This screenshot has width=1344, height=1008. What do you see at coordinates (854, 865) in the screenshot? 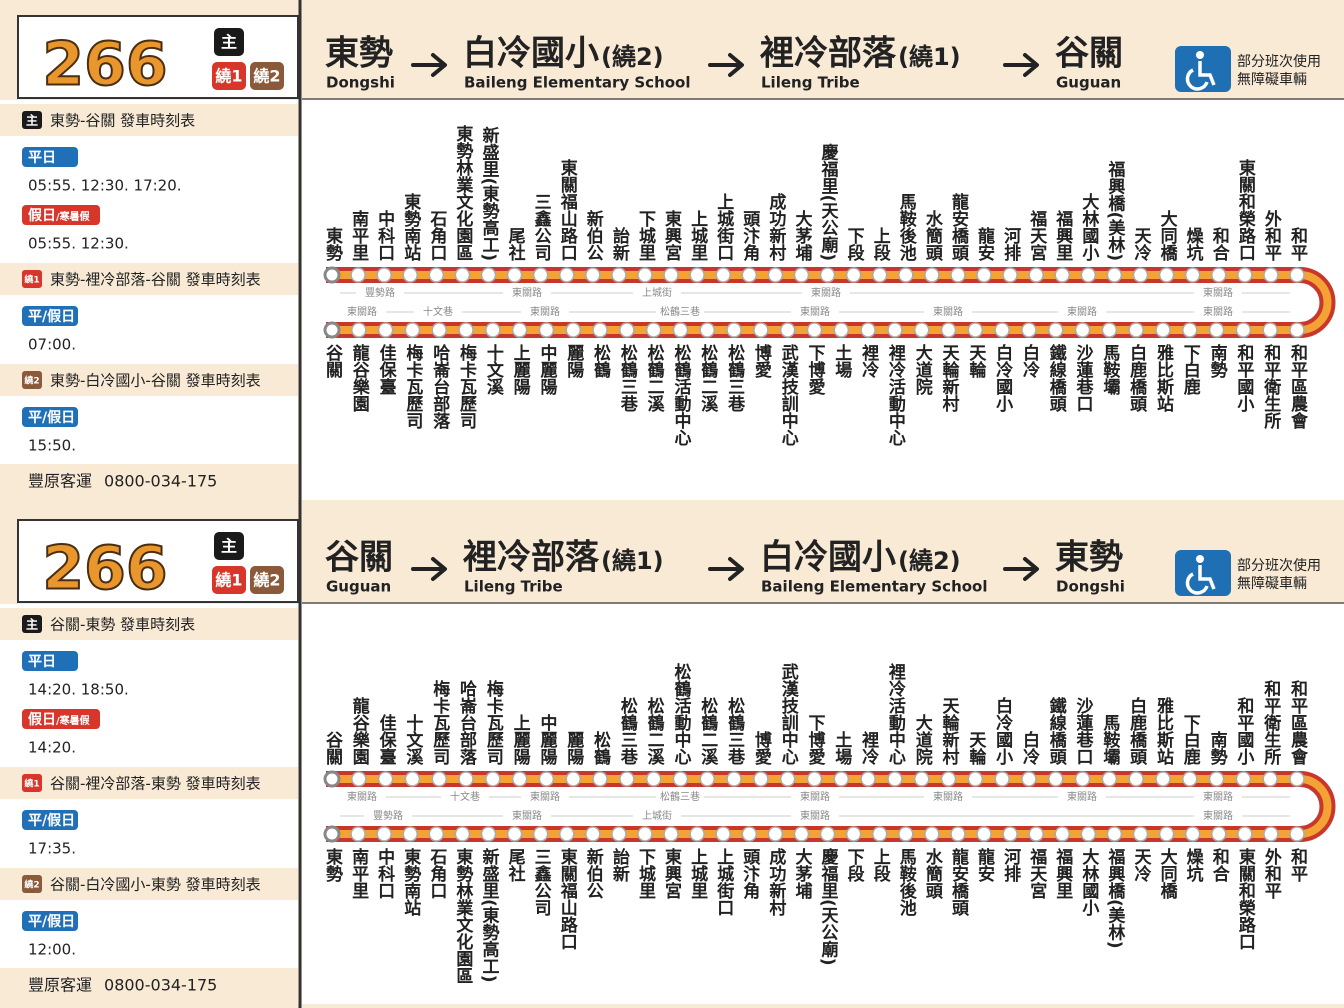
I see `stop-name: 下段` at bounding box center [854, 865].